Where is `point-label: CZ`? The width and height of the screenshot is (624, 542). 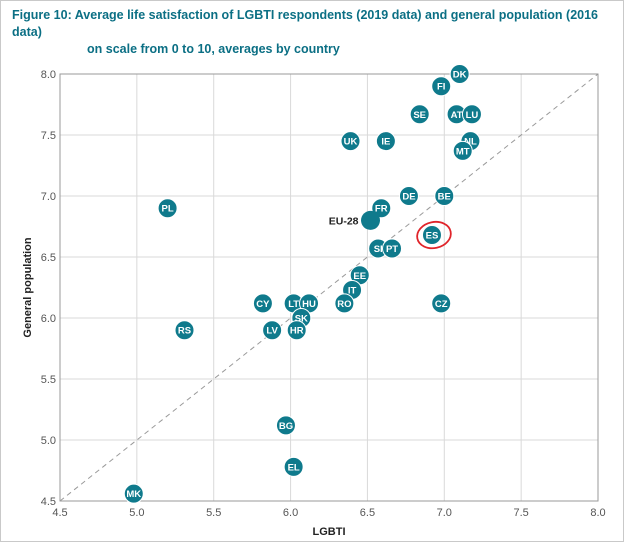
point-label: CZ is located at coordinates (441, 304).